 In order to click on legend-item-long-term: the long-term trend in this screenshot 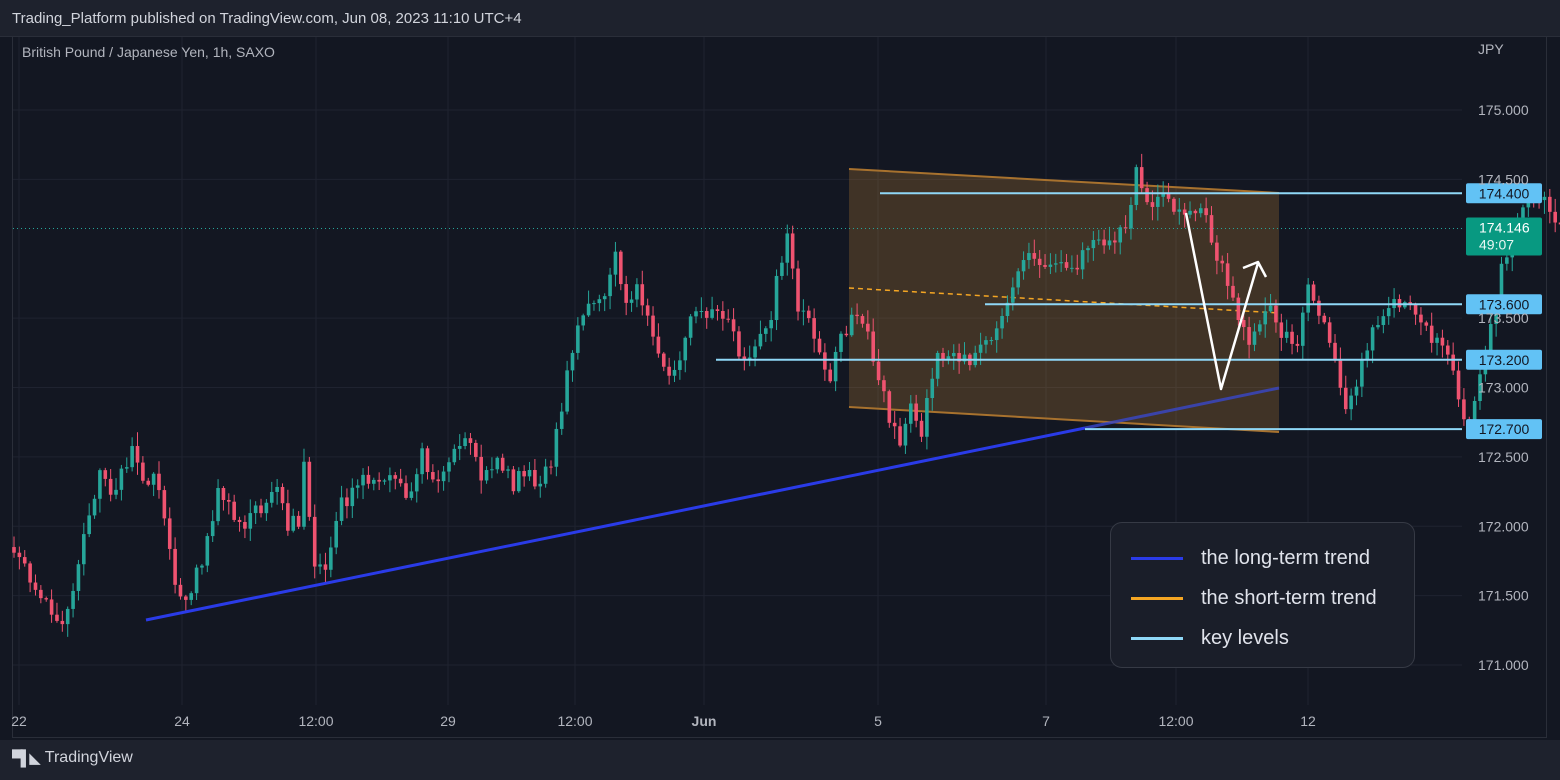, I will do `click(1250, 558)`.